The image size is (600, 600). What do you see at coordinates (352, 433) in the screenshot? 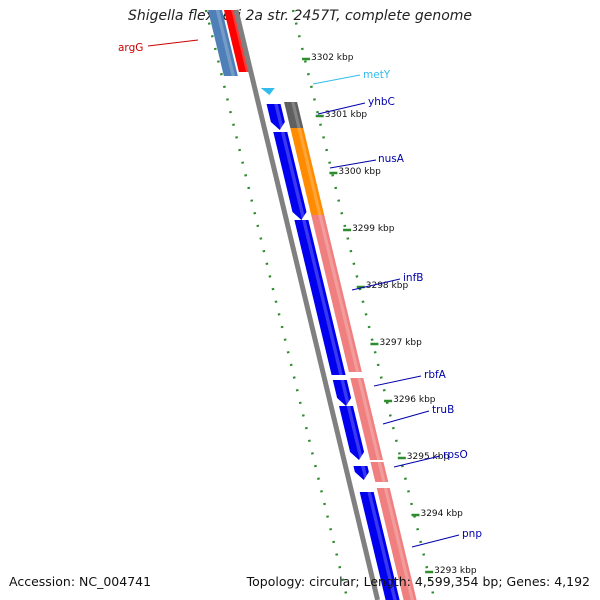
I see `feature-truB` at bounding box center [352, 433].